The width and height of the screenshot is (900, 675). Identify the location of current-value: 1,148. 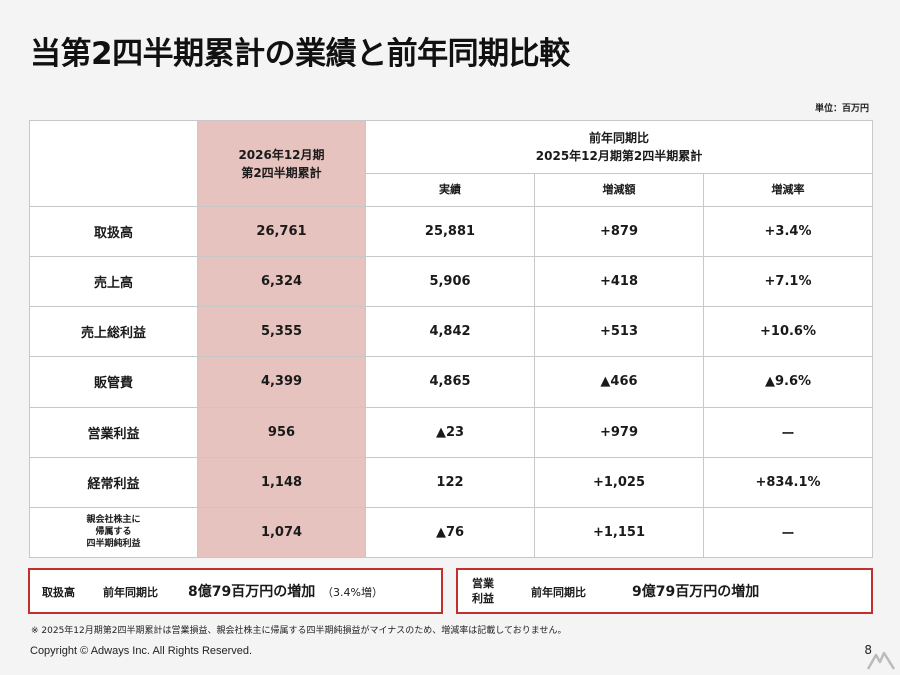
(281, 482).